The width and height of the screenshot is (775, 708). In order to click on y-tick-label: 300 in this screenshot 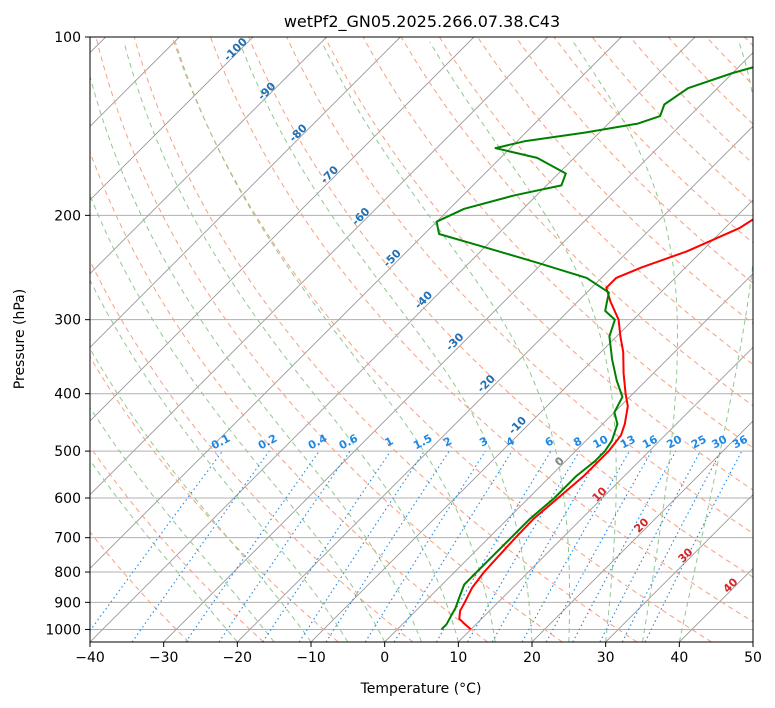, I will do `click(67, 321)`.